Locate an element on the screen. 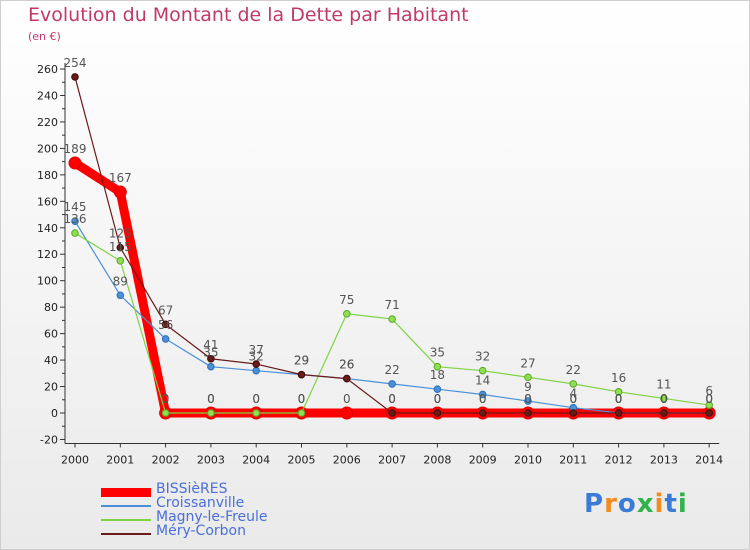 This screenshot has height=550, width=750. data-label: 189 is located at coordinates (75, 149).